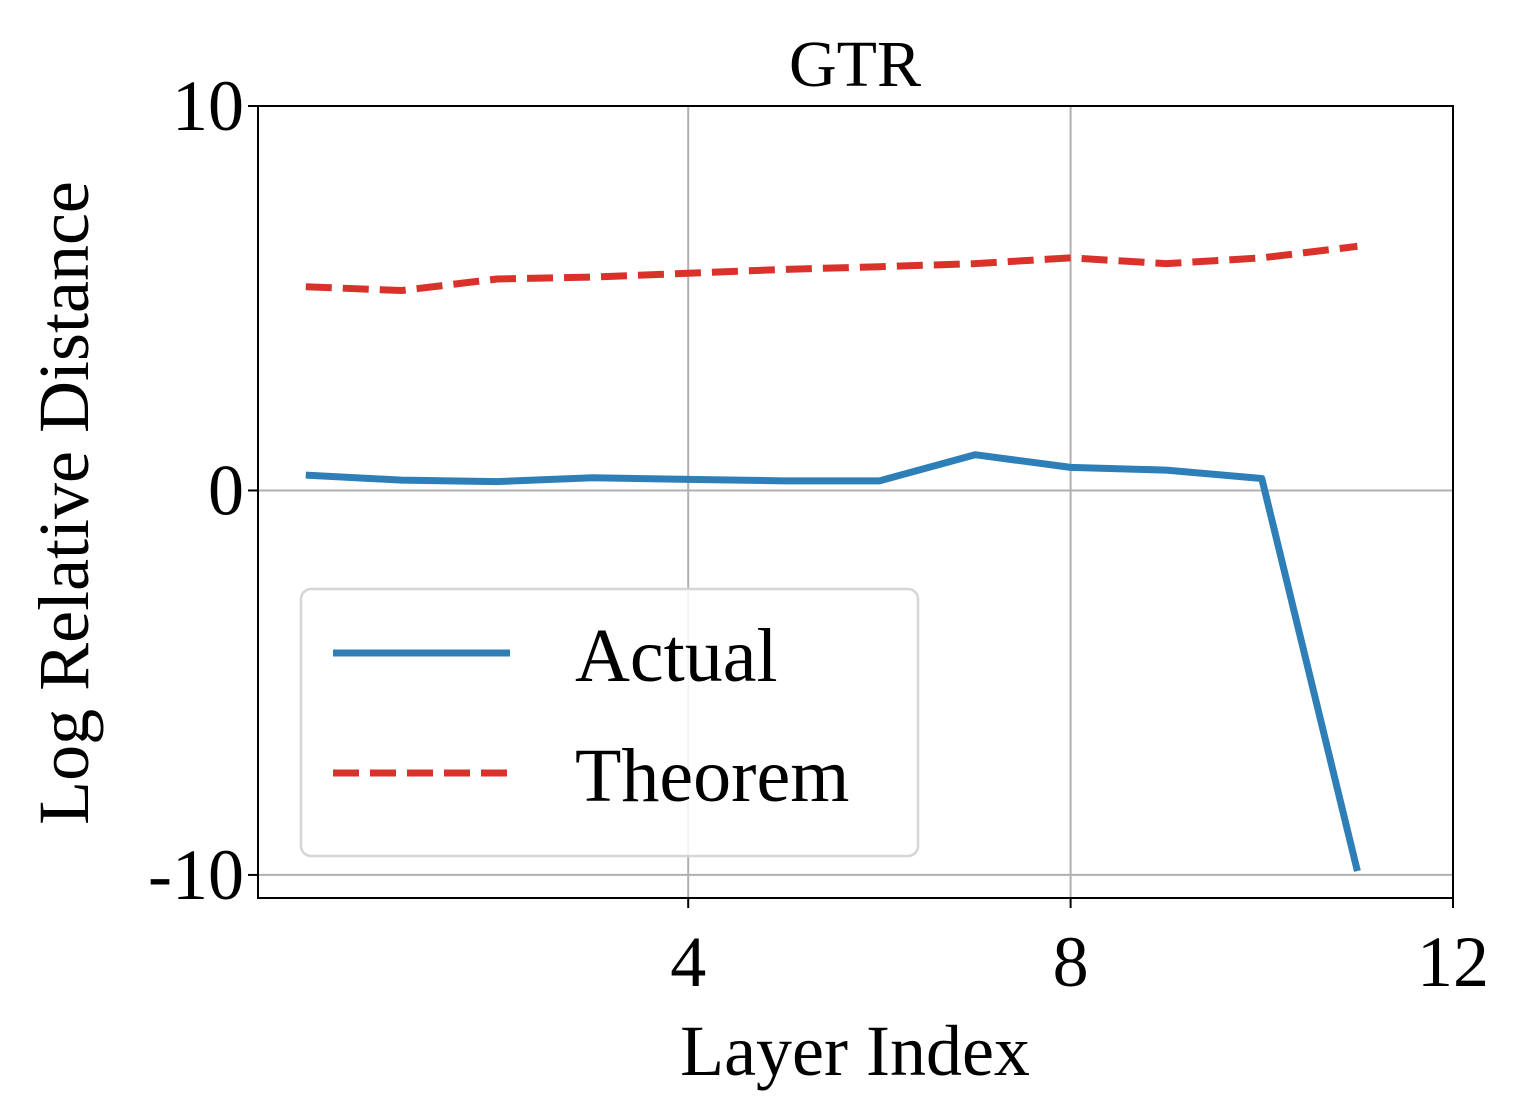 This screenshot has height=1120, width=1522. I want to click on legend: Actual Theorem, so click(609, 722).